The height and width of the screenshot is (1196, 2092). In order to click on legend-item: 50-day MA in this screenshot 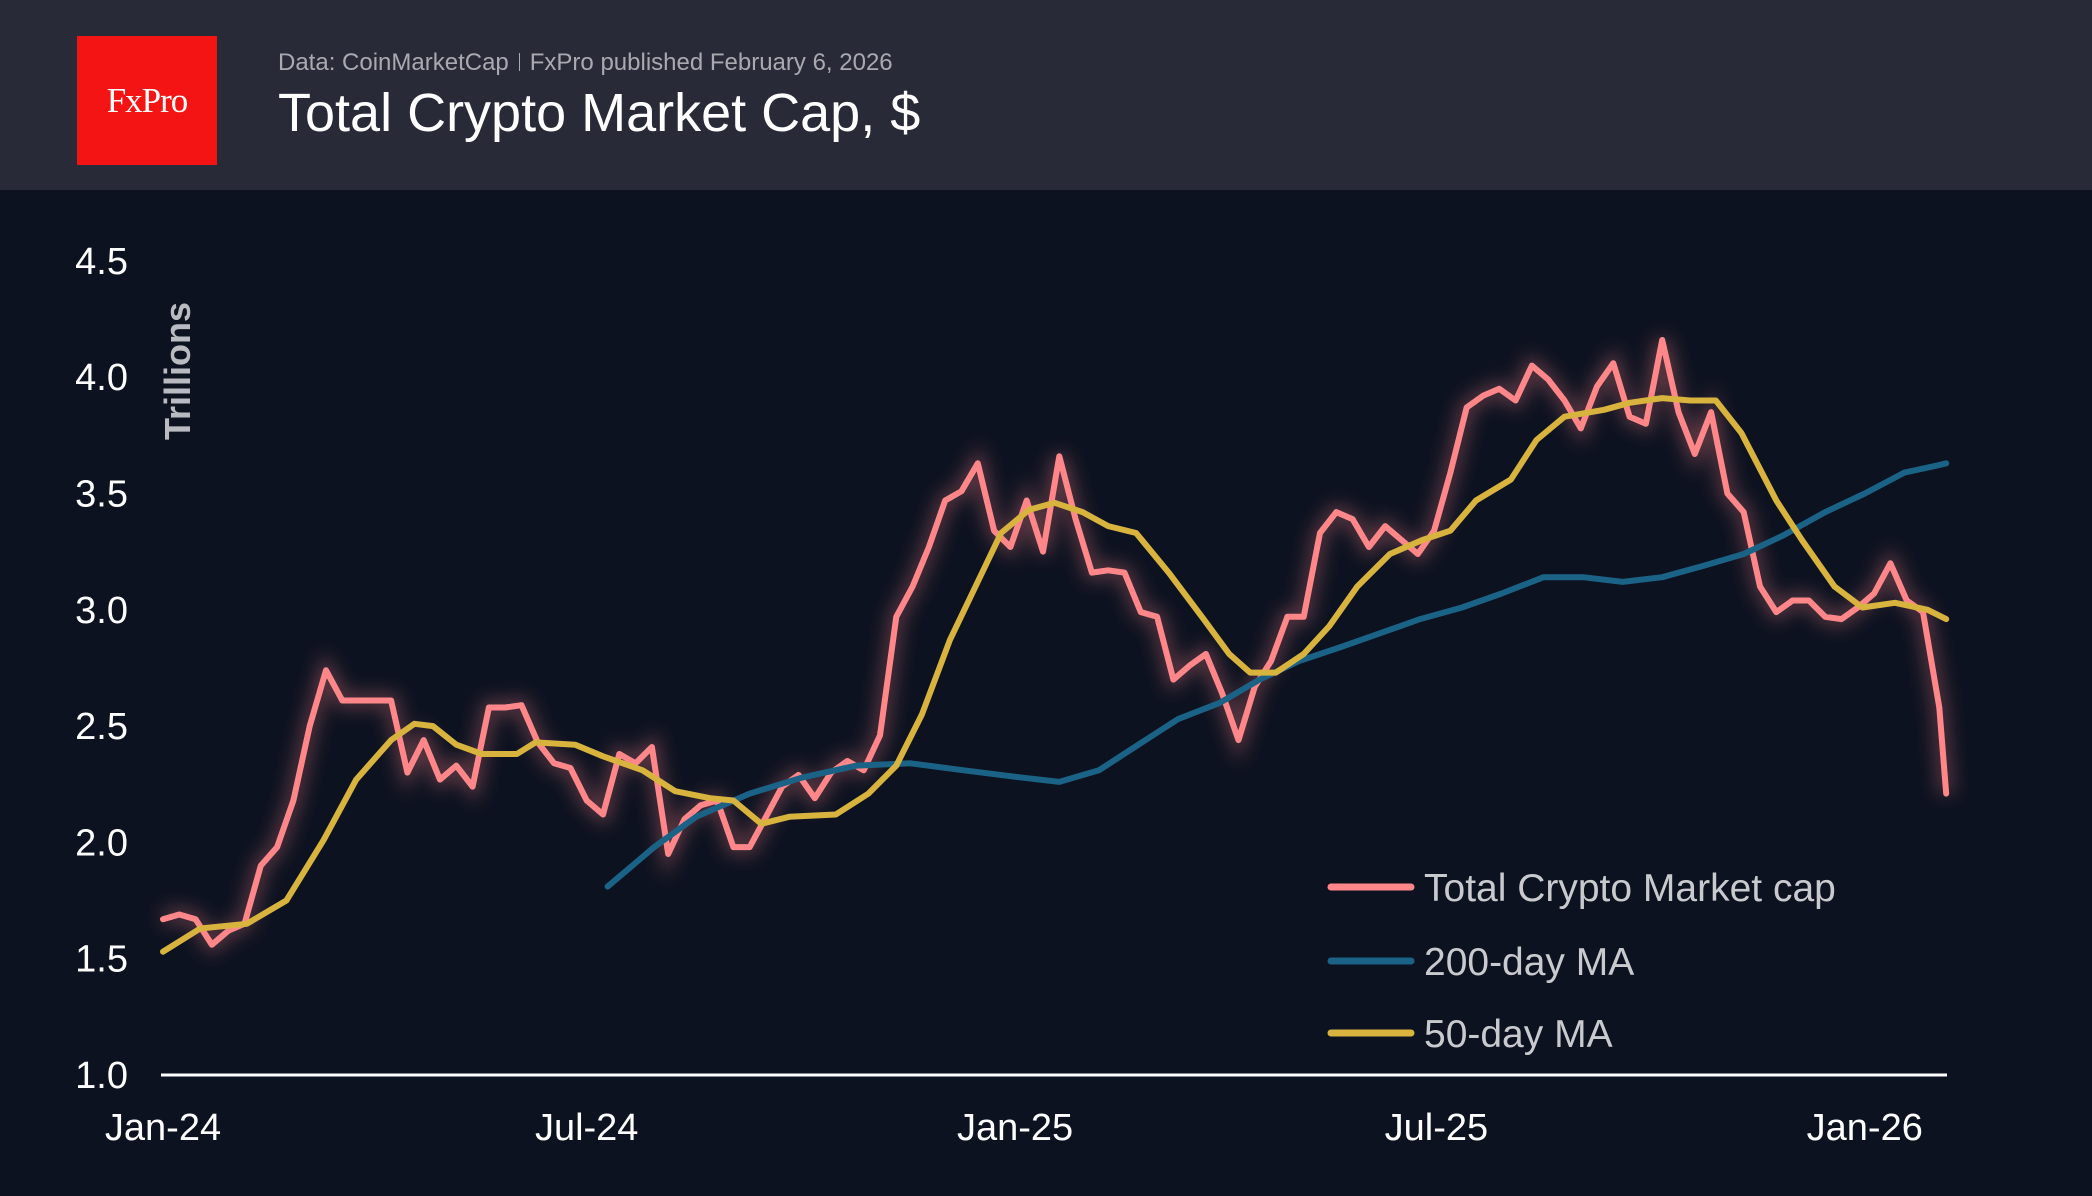, I will do `click(1470, 1034)`.